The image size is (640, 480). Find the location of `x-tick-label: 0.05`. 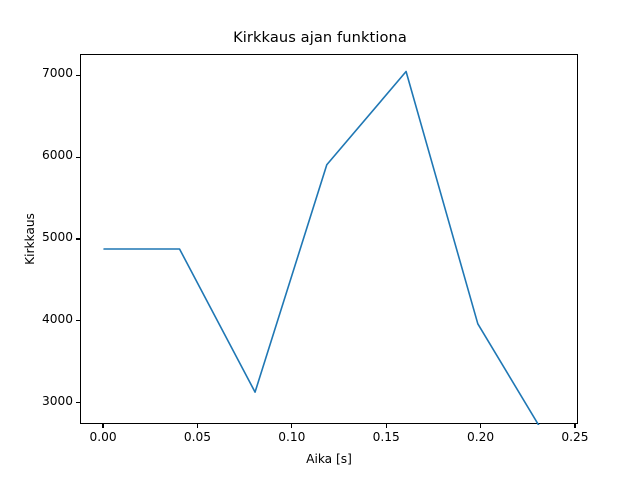

x-tick-label: 0.05 is located at coordinates (197, 437).